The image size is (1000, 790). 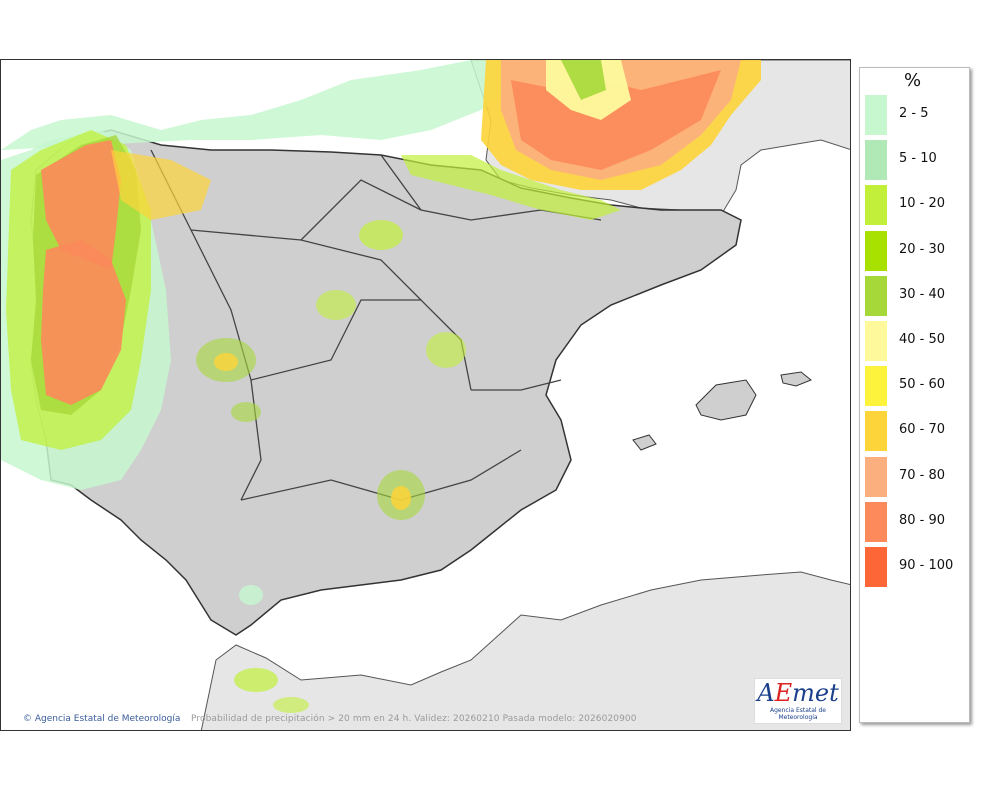 What do you see at coordinates (922, 385) in the screenshot?
I see `legend-label: 50 - 60` at bounding box center [922, 385].